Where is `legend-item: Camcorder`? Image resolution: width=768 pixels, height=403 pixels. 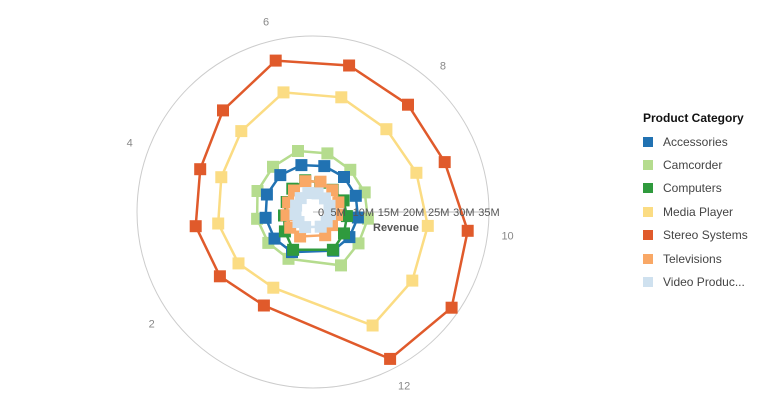 legend-item: Camcorder is located at coordinates (695, 164).